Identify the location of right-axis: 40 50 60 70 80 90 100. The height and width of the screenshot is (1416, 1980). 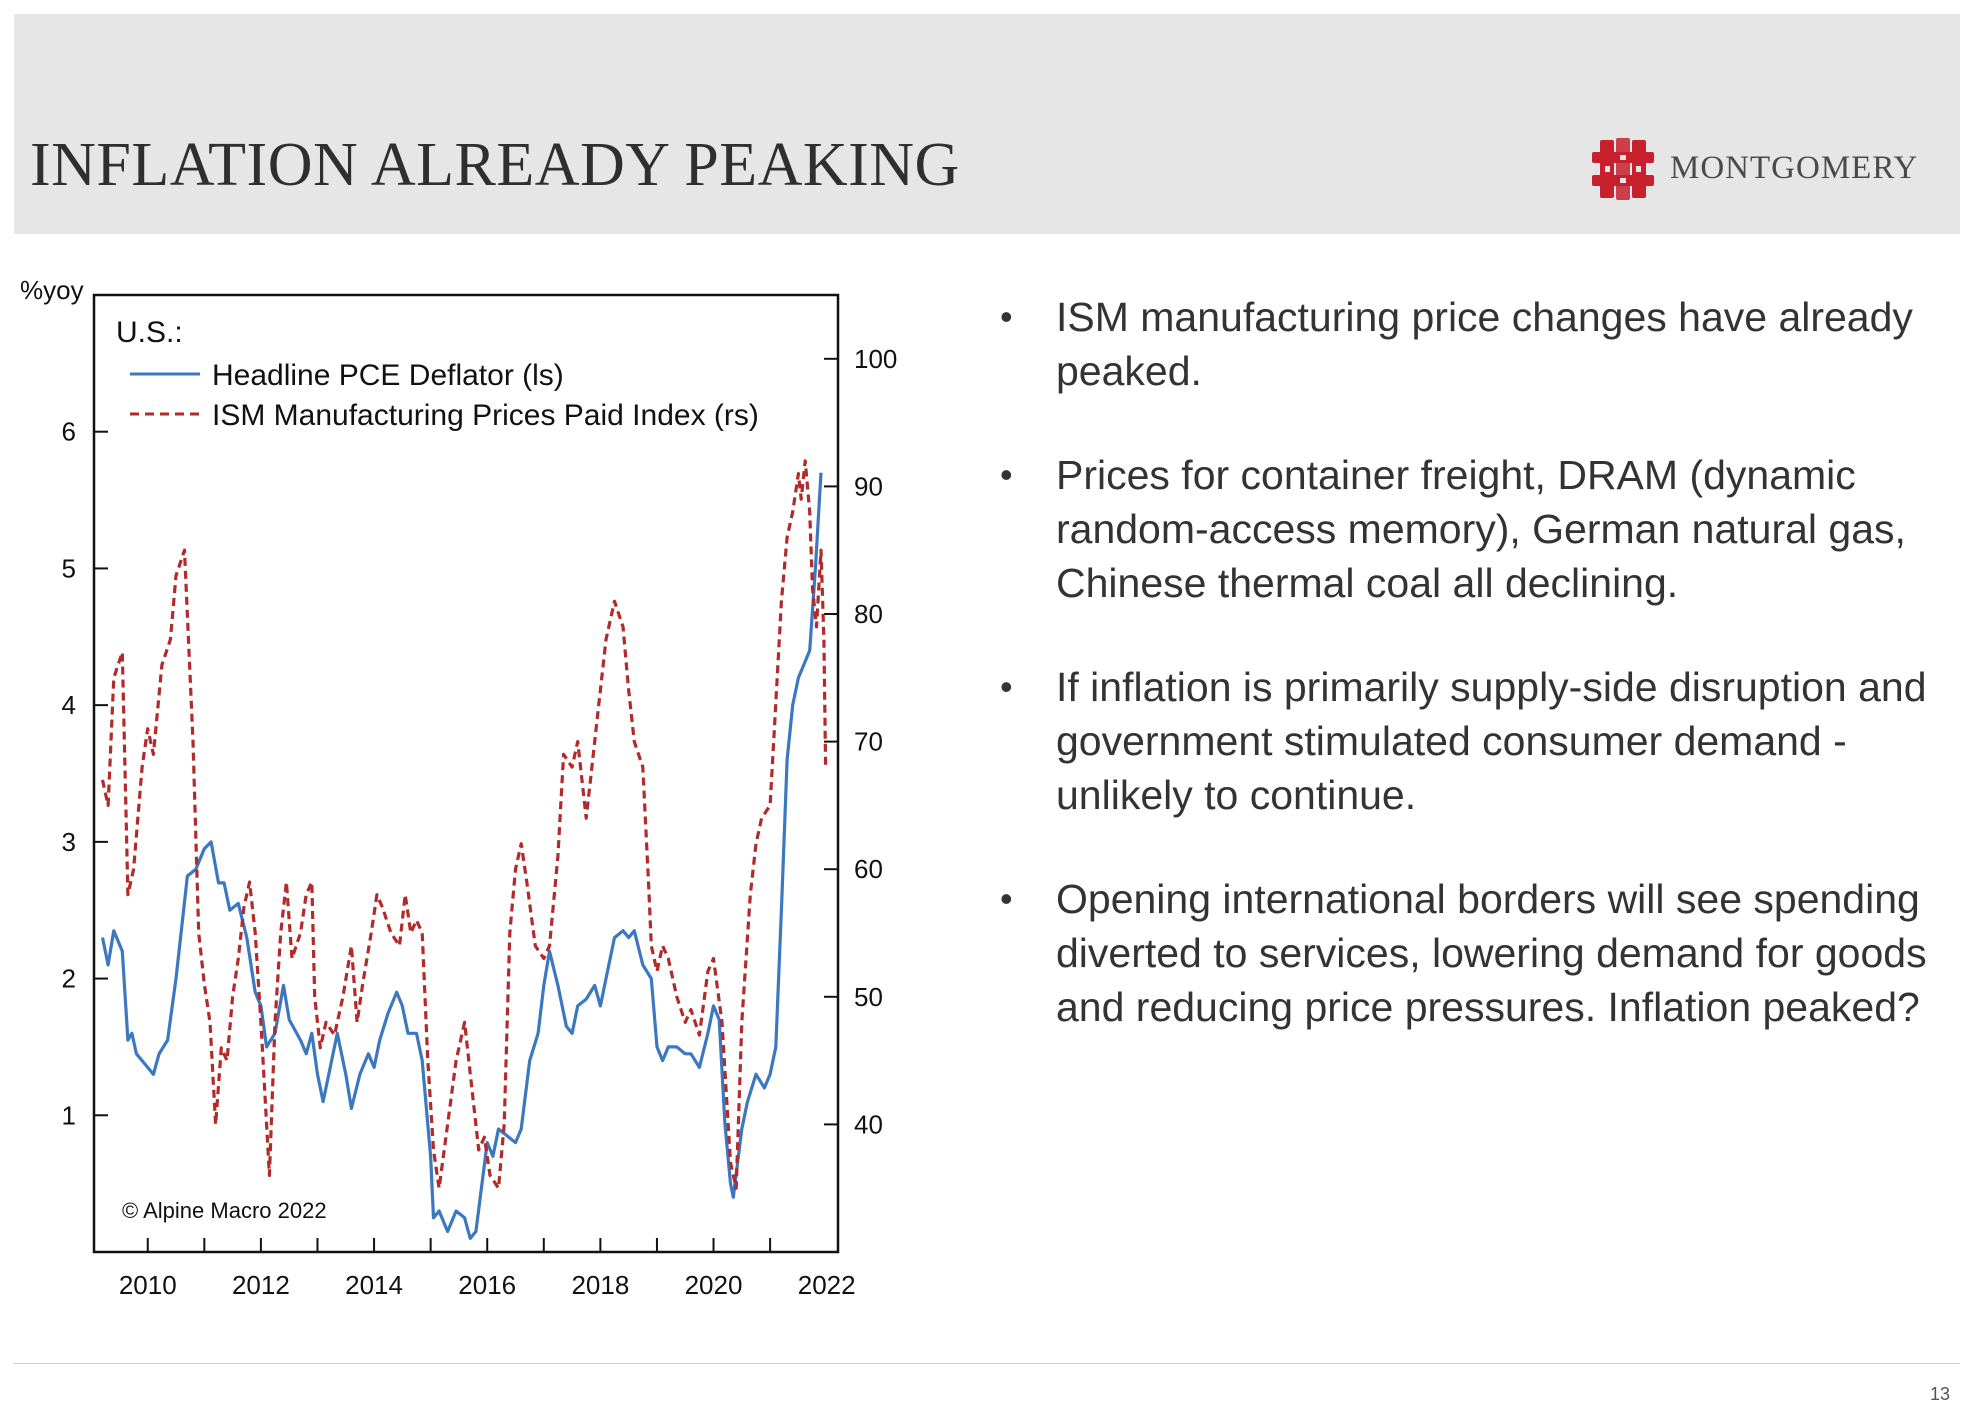
(860, 741).